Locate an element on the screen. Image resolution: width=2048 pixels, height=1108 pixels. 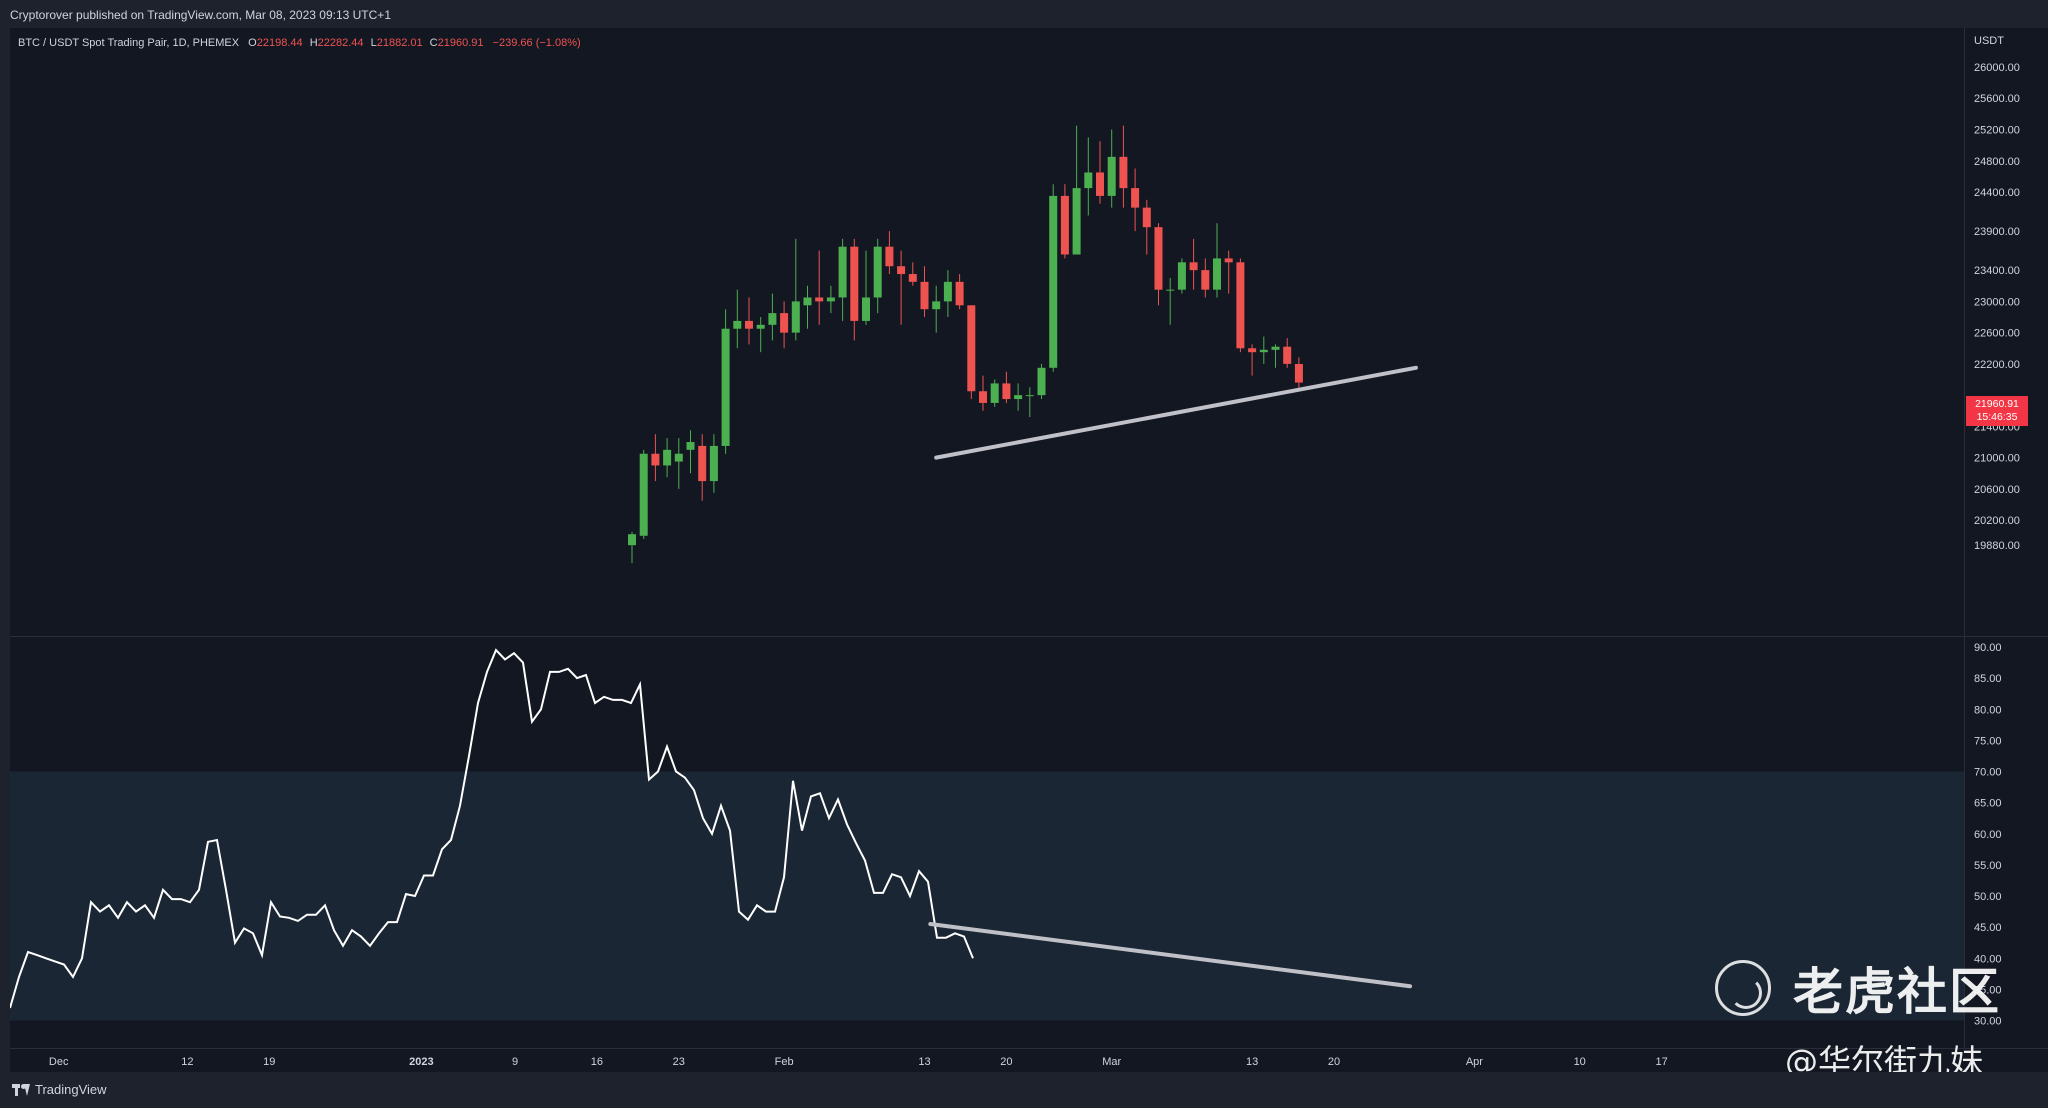
price-axis-tick: 21000.00 is located at coordinates (1997, 459).